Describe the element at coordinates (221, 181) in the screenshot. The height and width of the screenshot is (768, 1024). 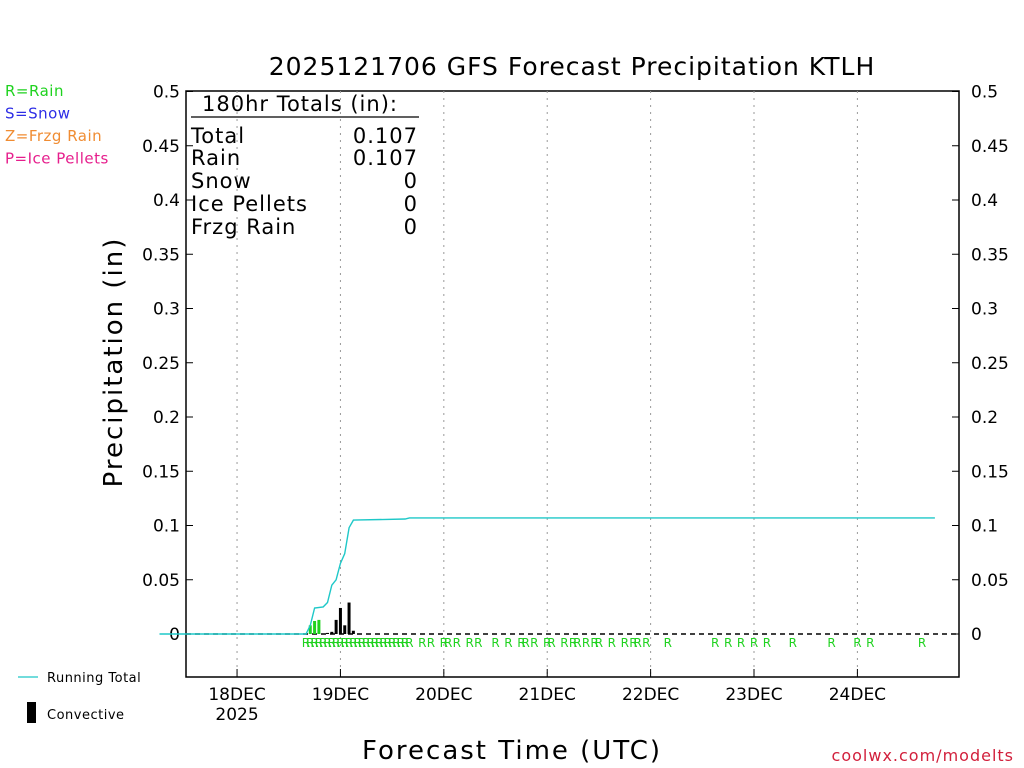
I see `totals-snow-label: Snow` at that location.